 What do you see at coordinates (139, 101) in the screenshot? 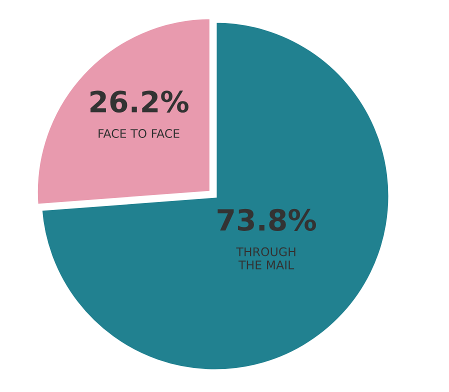
I see `data-label: 26.2%` at bounding box center [139, 101].